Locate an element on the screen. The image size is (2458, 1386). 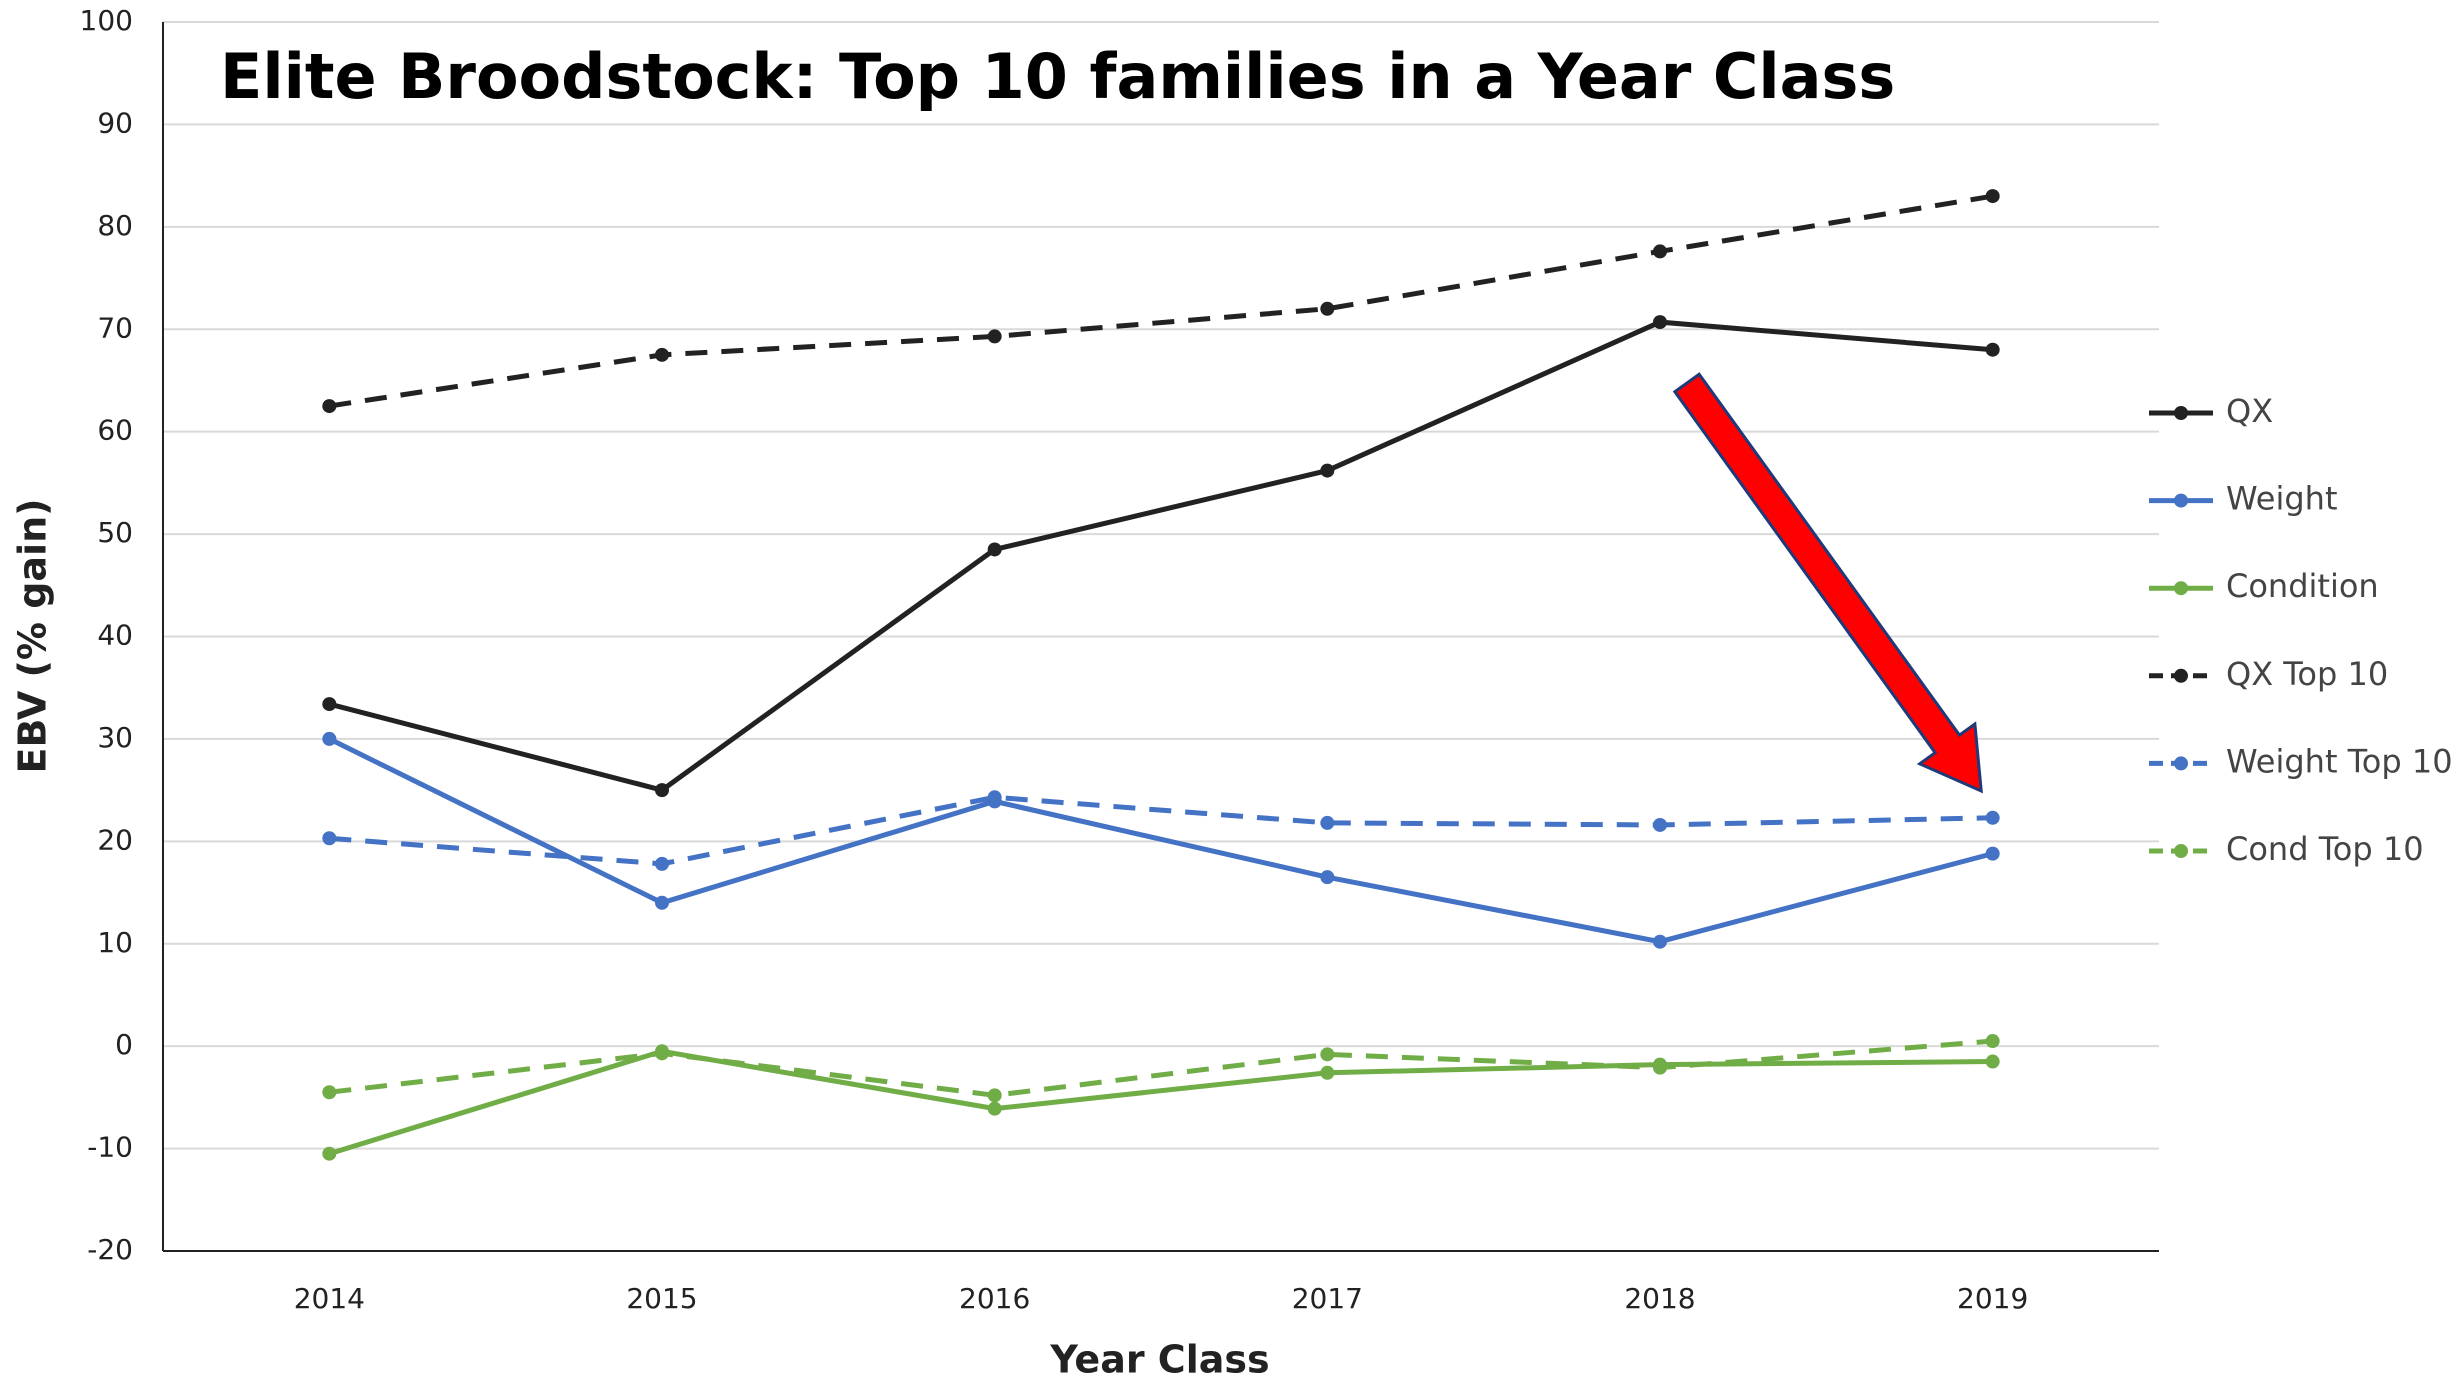
legend-label: Cond Top 10 is located at coordinates (2325, 849).